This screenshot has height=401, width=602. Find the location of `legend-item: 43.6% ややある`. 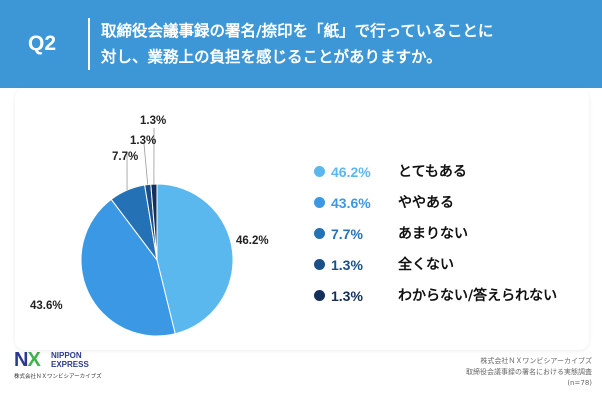

legend-item: 43.6% ややある is located at coordinates (450, 203).